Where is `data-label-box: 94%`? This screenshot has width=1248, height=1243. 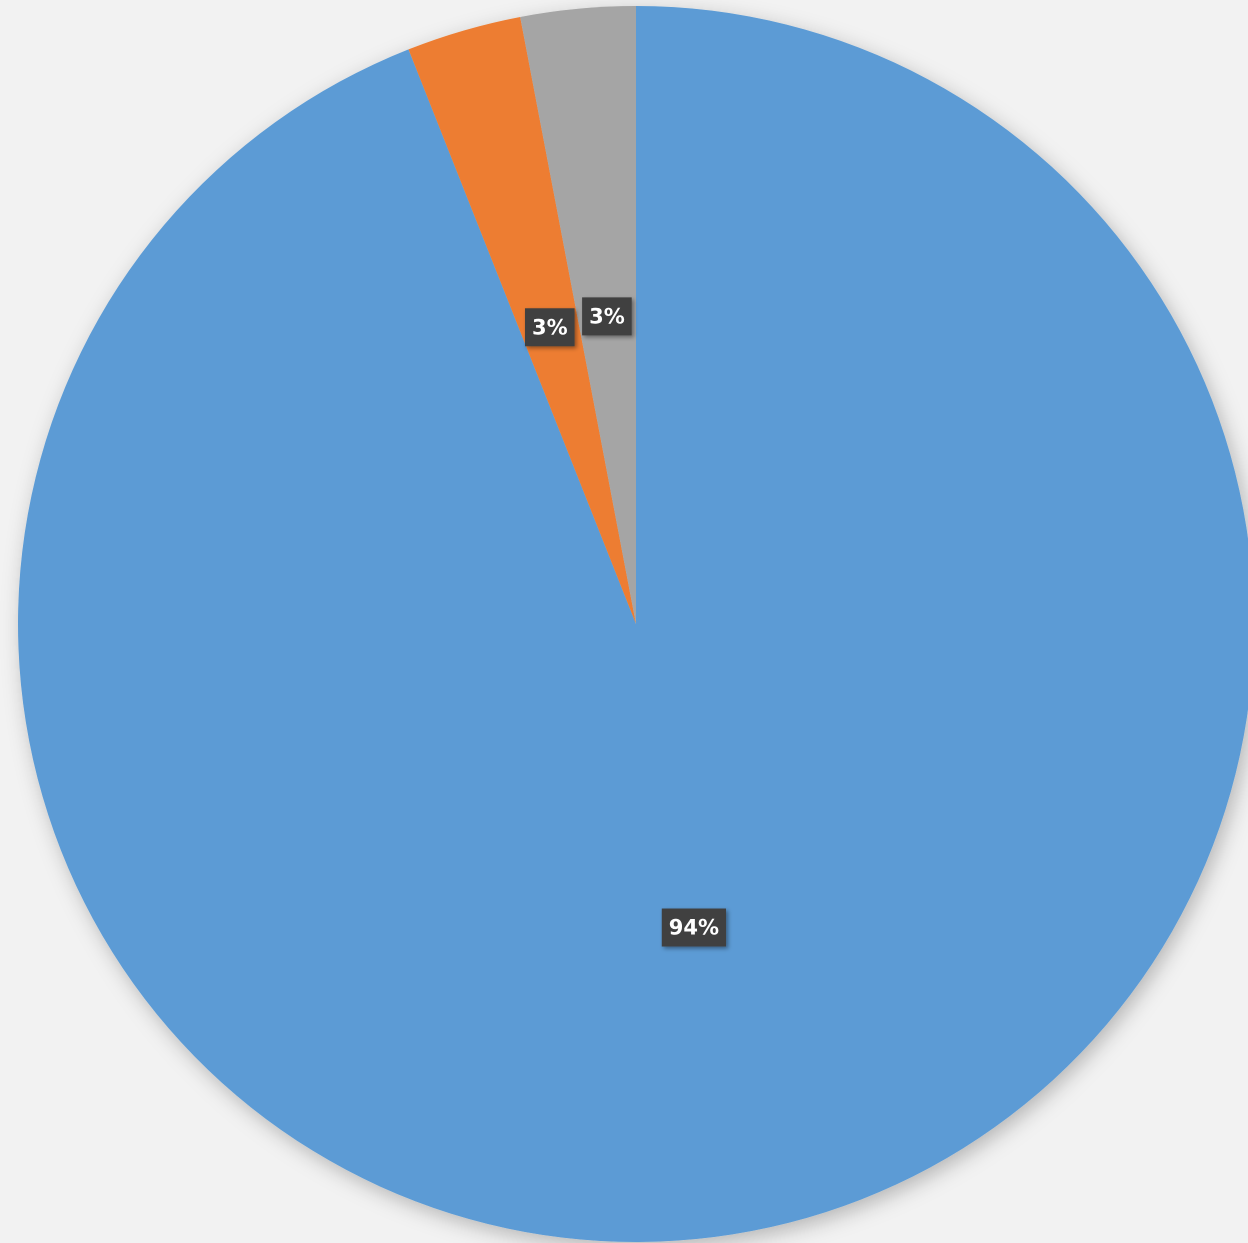
data-label-box: 94% is located at coordinates (694, 927).